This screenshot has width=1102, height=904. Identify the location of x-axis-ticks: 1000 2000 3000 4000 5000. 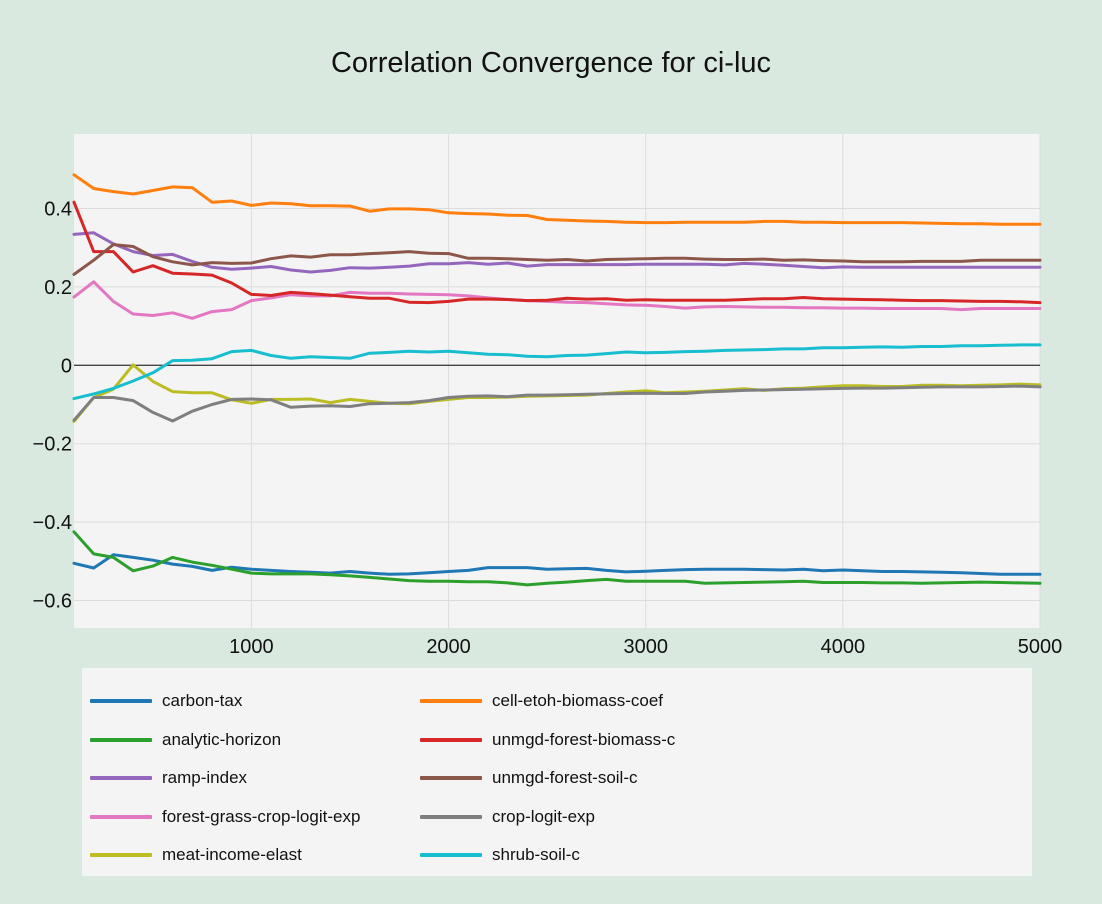
(645, 647).